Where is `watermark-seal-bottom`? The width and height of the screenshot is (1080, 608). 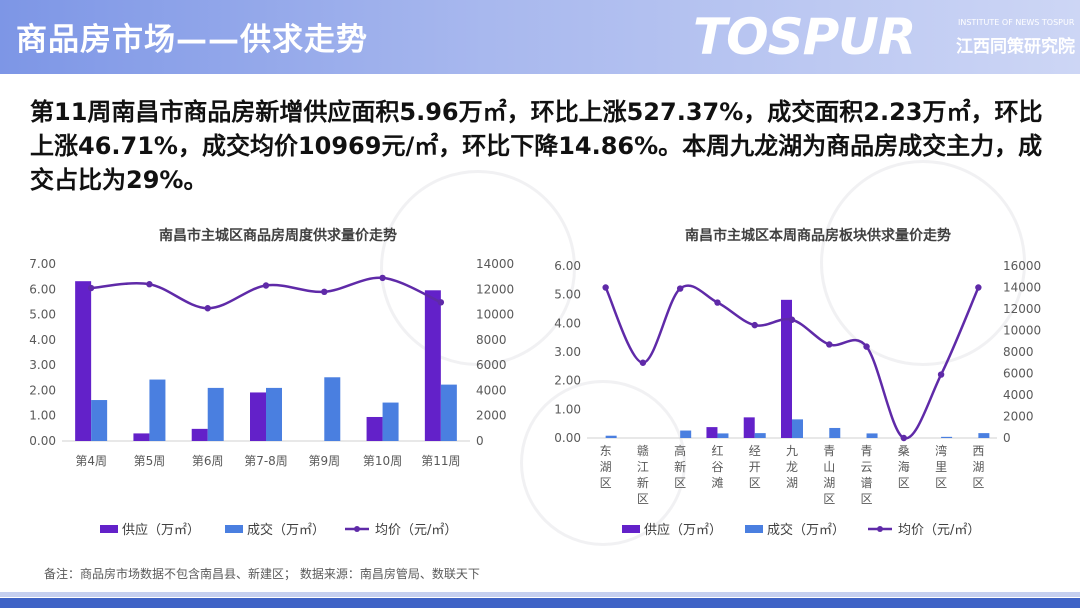
watermark-seal-bottom is located at coordinates (603, 463).